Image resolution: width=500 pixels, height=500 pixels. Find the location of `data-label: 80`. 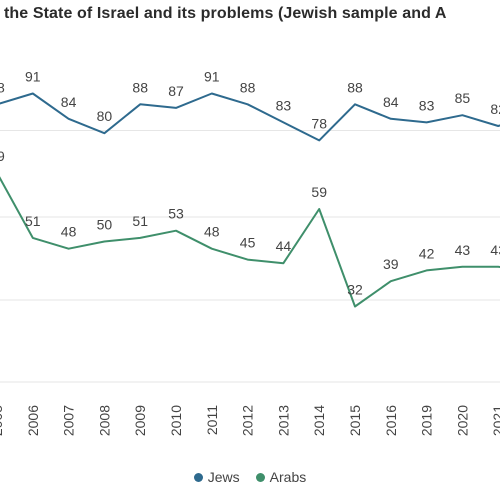

data-label: 80 is located at coordinates (105, 116).